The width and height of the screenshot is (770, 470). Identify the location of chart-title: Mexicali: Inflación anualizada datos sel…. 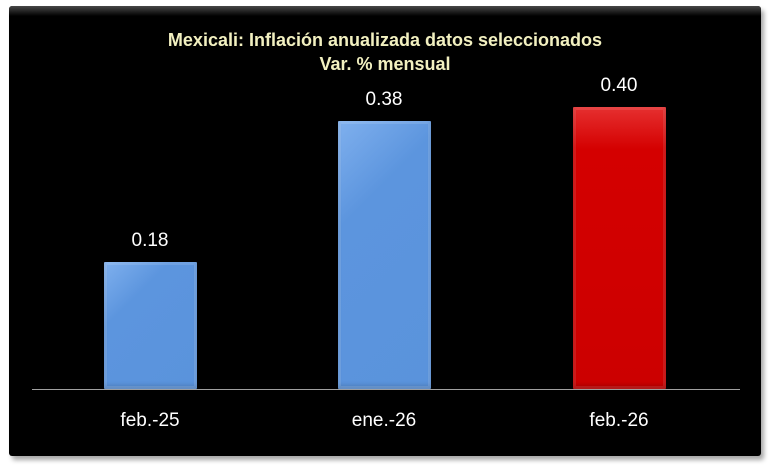
(385, 52).